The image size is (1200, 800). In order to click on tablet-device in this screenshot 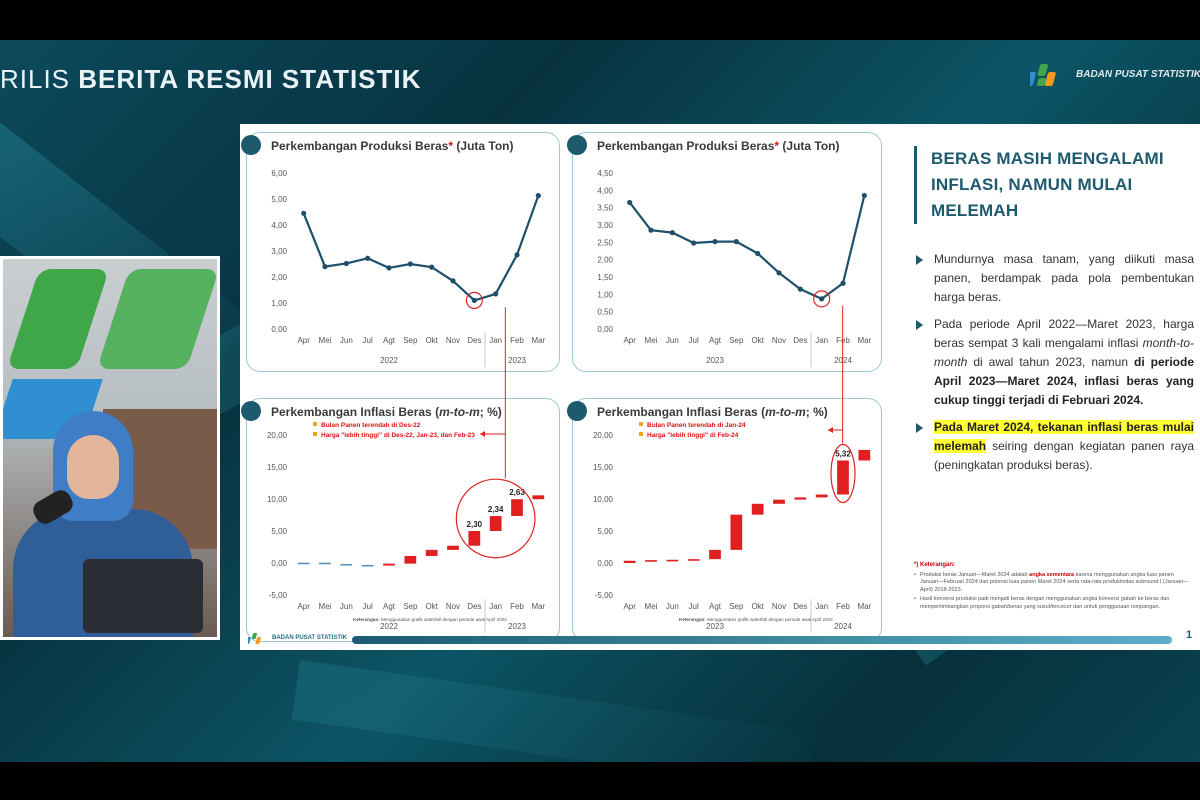, I will do `click(143, 596)`.